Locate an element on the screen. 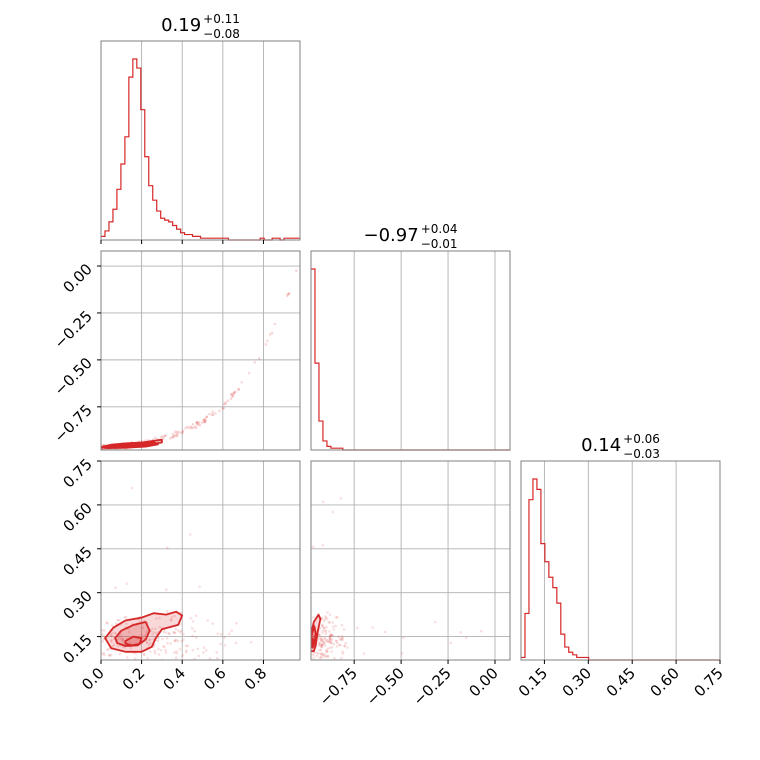  axes-frame is located at coordinates (410, 350).